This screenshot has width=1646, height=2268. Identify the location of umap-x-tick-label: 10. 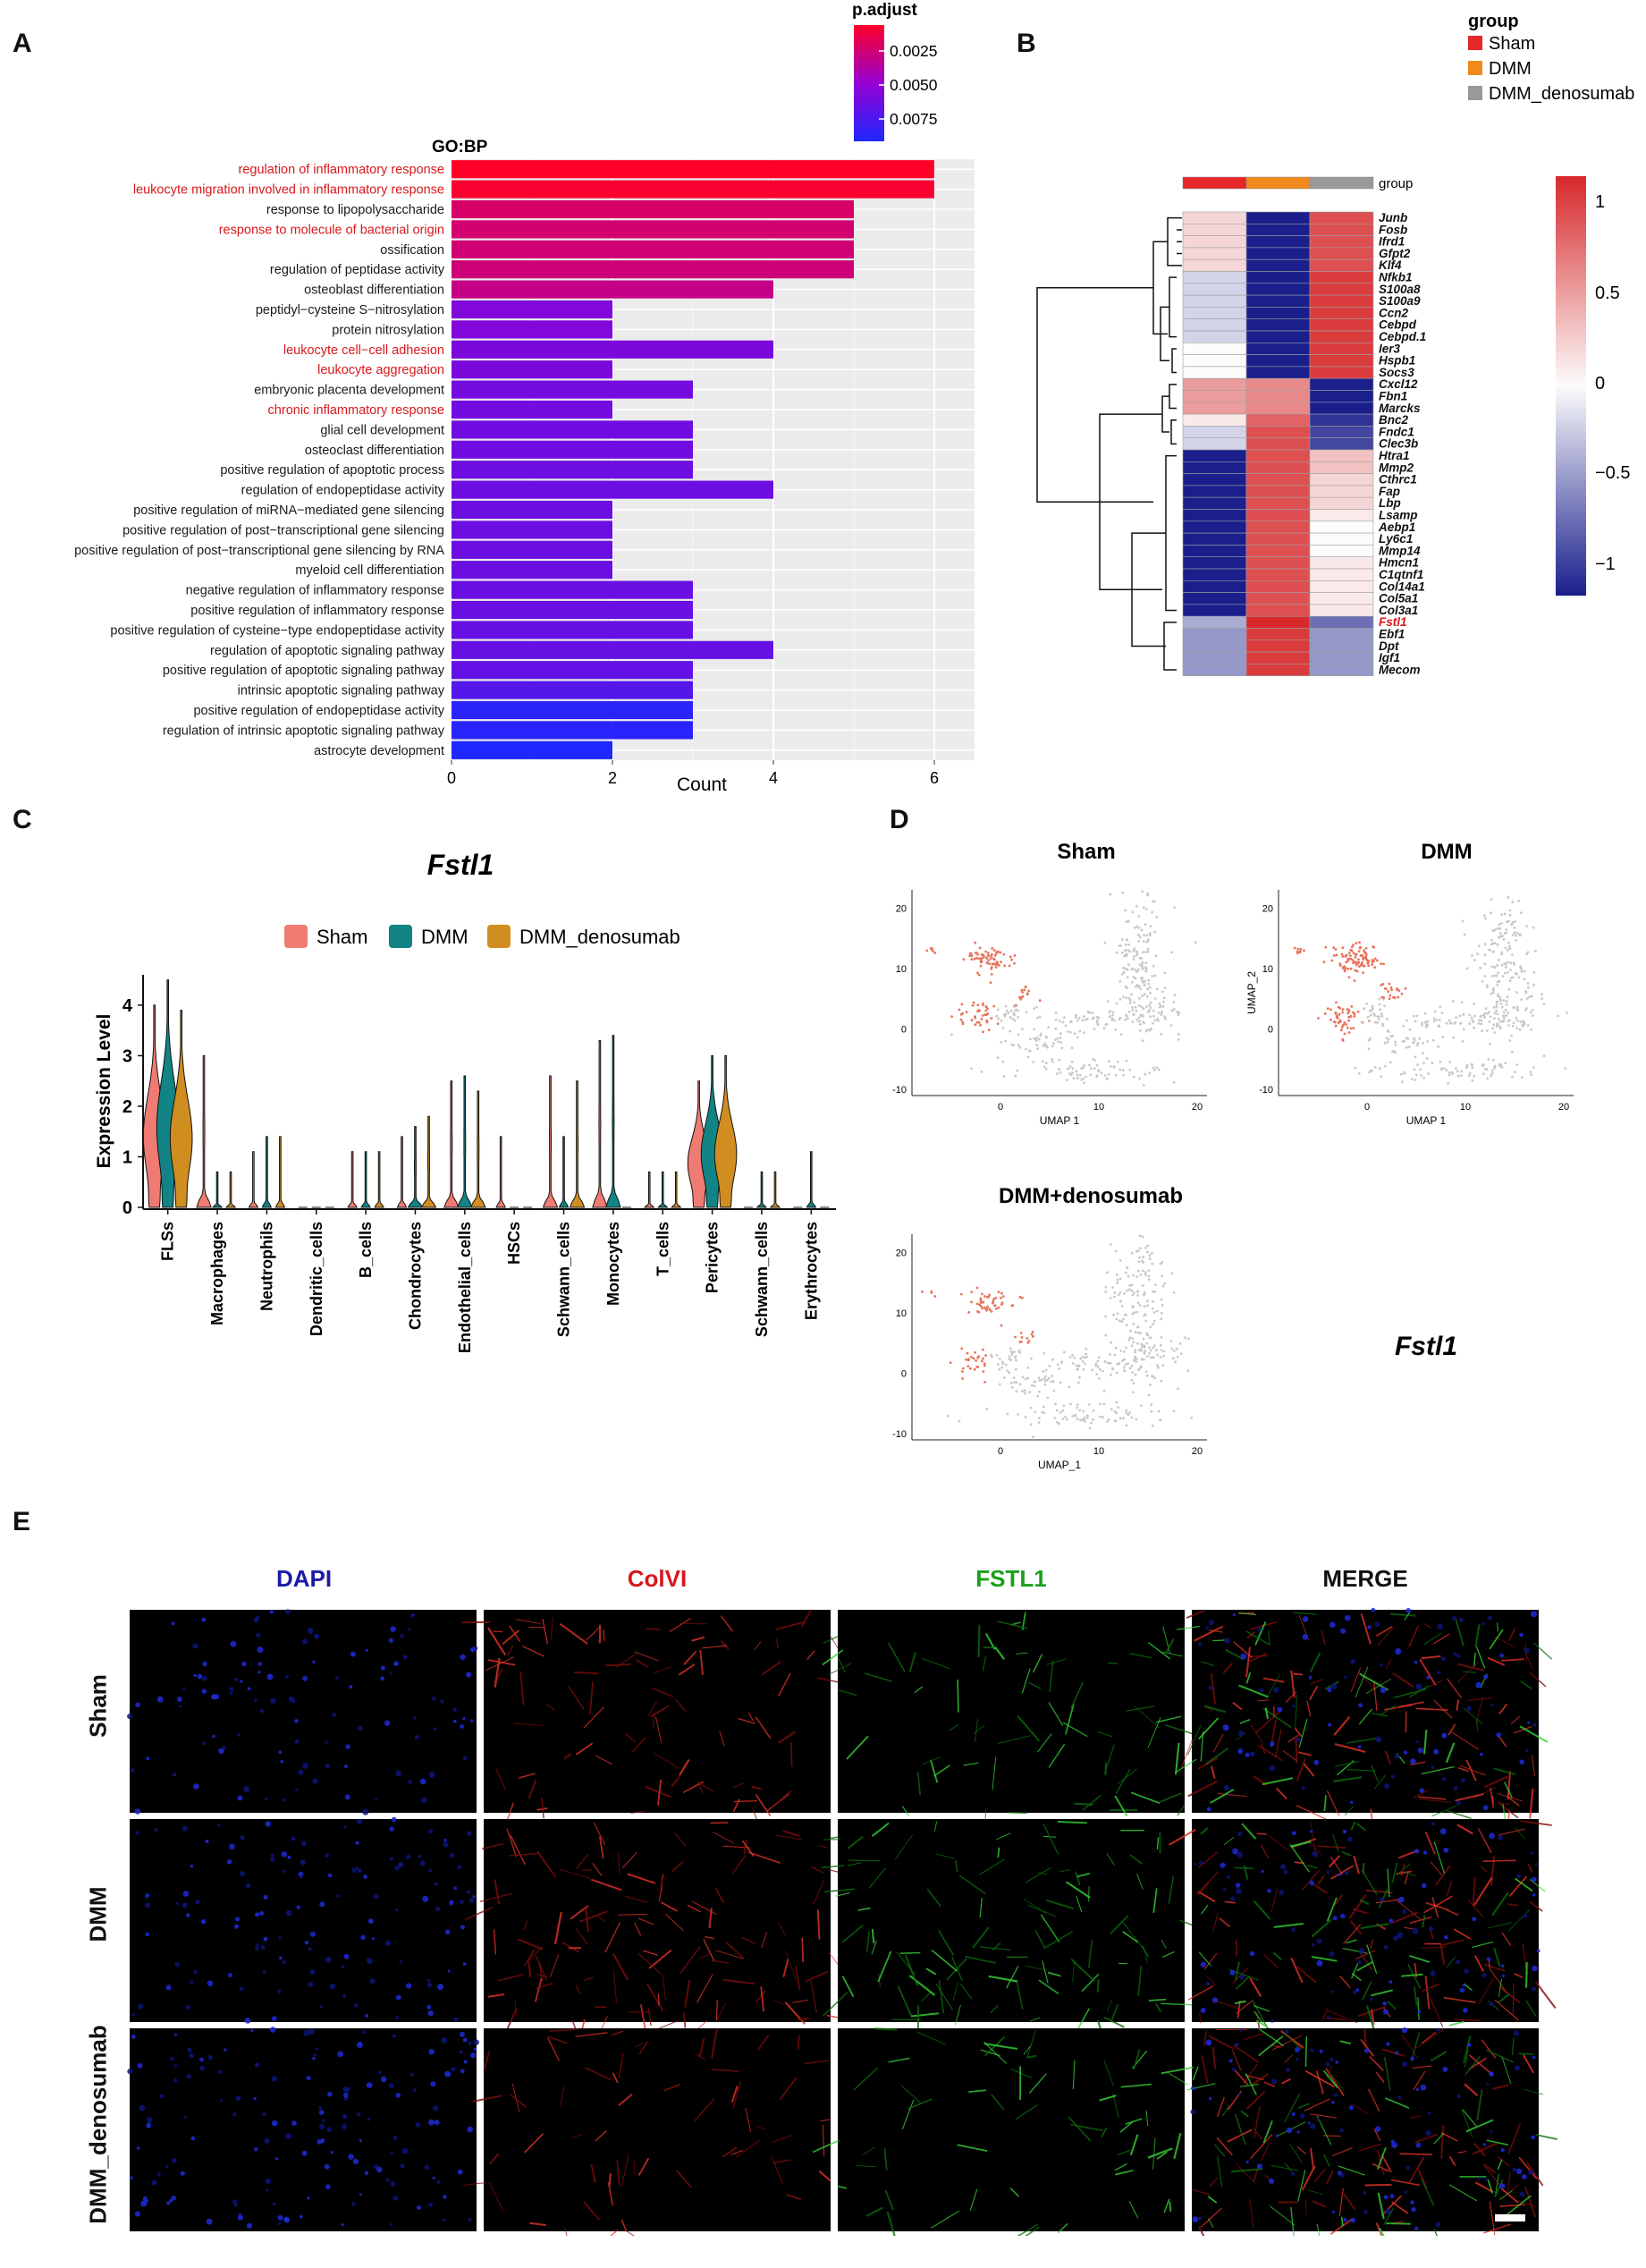
(1098, 1451).